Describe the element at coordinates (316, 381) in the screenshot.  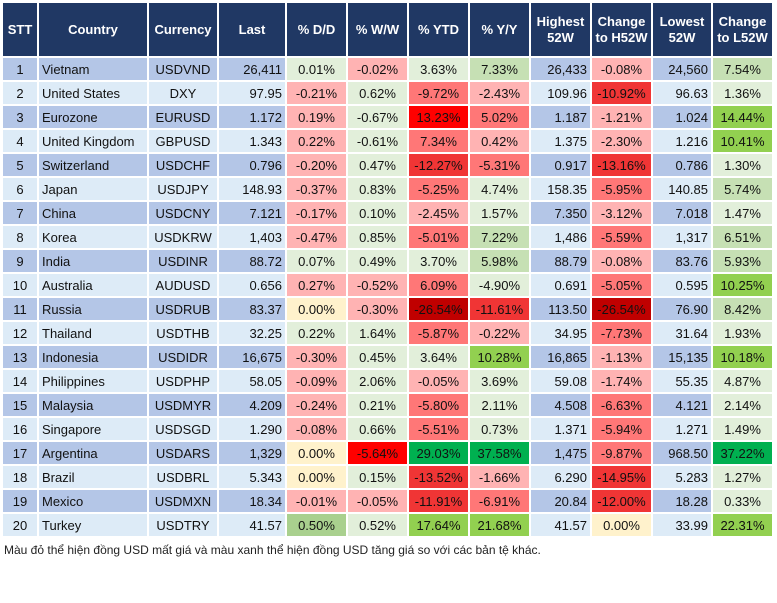
I see `cell-pct-dd: -0.09%` at that location.